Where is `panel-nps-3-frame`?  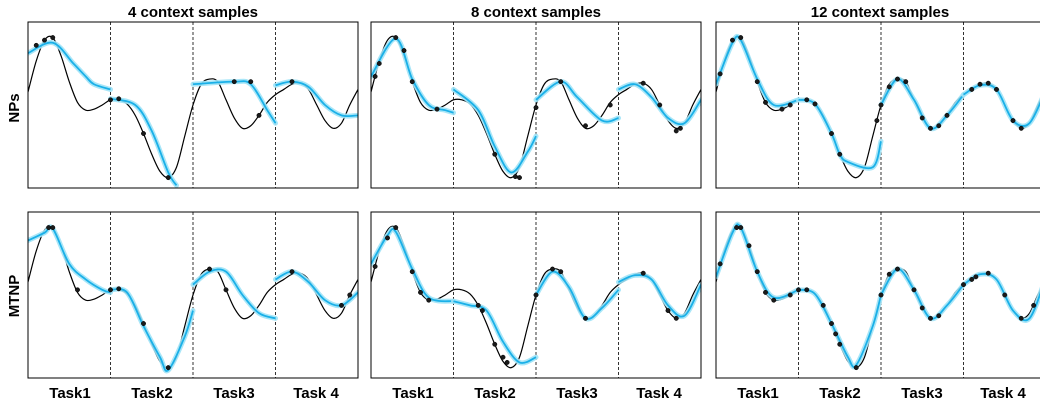 panel-nps-3-frame is located at coordinates (877, 105).